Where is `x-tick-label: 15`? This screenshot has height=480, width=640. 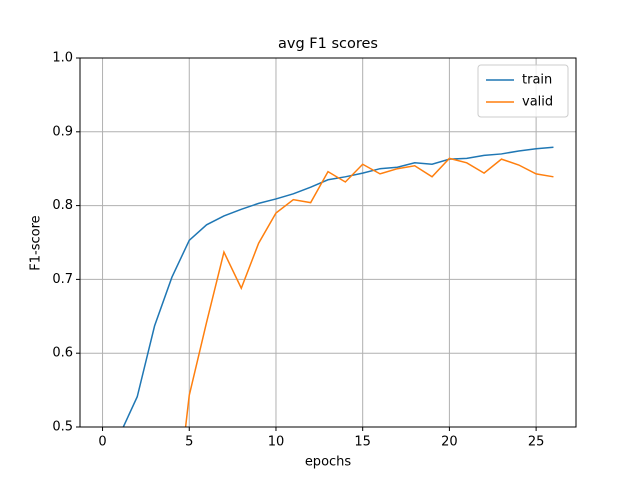
x-tick-label: 15 is located at coordinates (362, 442).